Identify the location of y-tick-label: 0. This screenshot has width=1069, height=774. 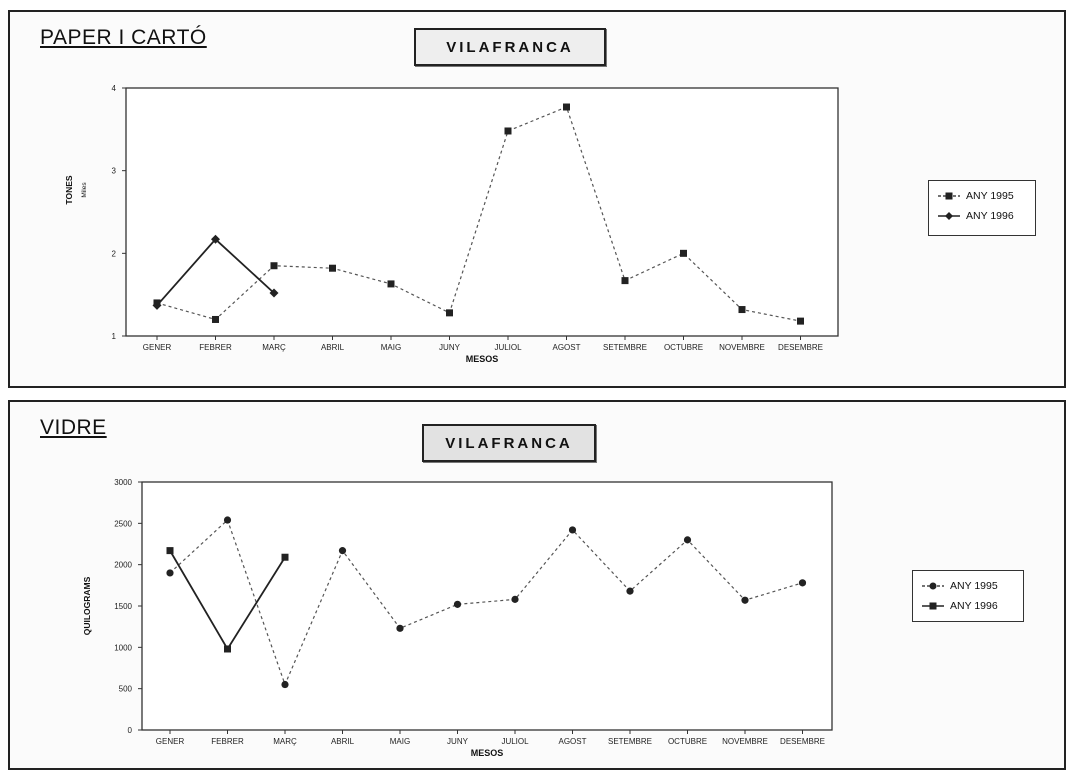
(130, 730).